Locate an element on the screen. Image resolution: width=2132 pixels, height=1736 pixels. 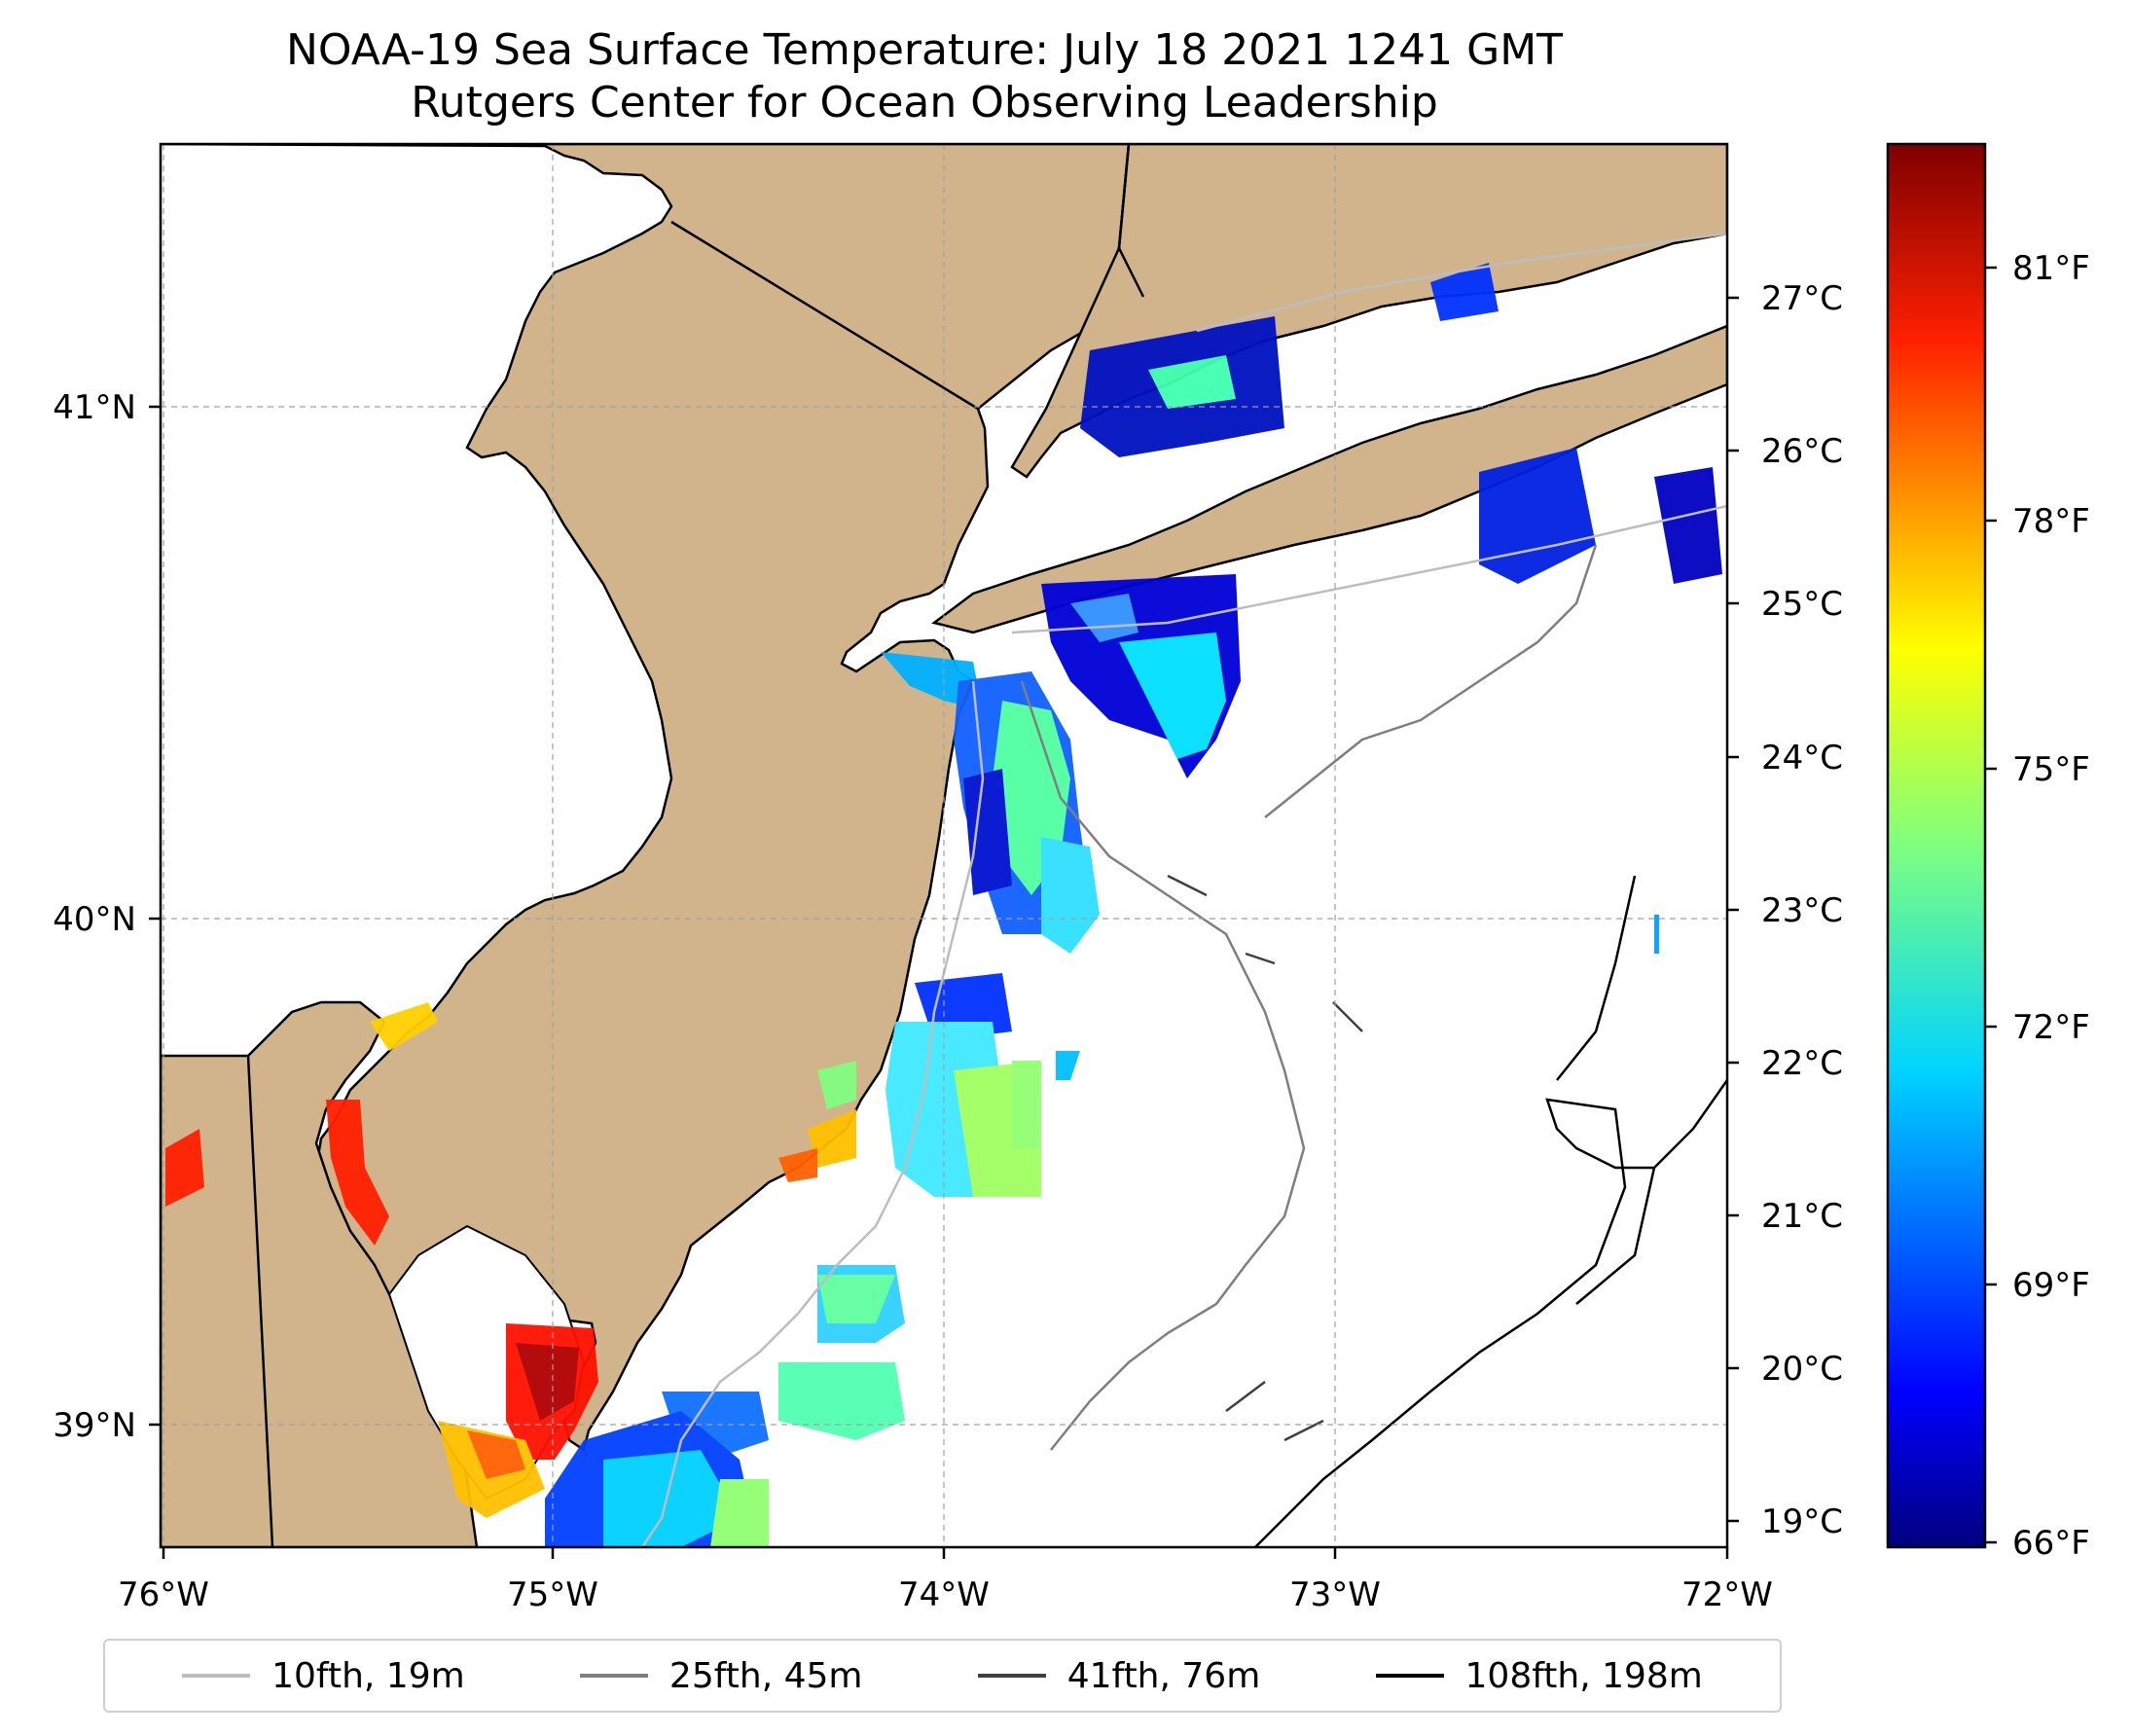
celsius-tick-label: 21°C is located at coordinates (1802, 1216).